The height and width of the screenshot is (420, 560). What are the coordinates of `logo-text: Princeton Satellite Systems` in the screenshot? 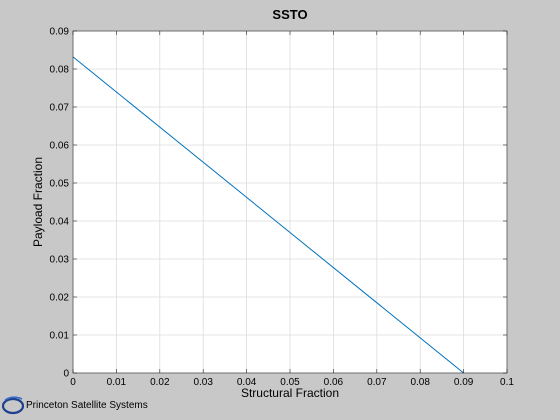 It's located at (87, 405).